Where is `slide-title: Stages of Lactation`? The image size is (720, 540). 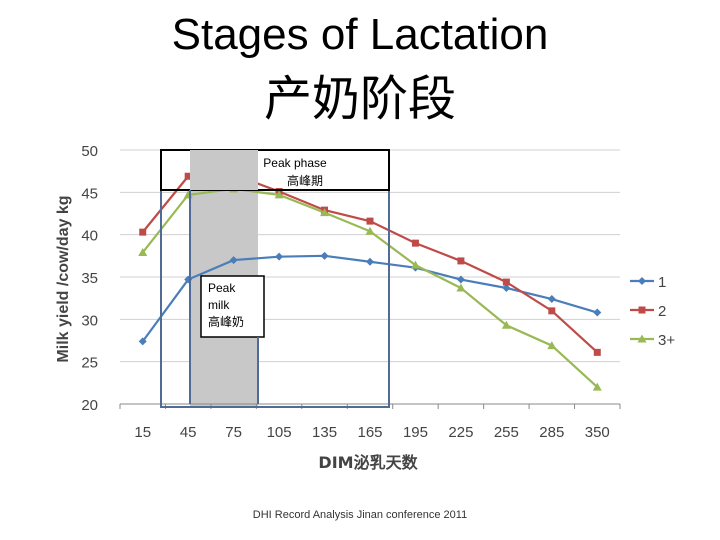
slide-title: Stages of Lactation is located at coordinates (360, 34).